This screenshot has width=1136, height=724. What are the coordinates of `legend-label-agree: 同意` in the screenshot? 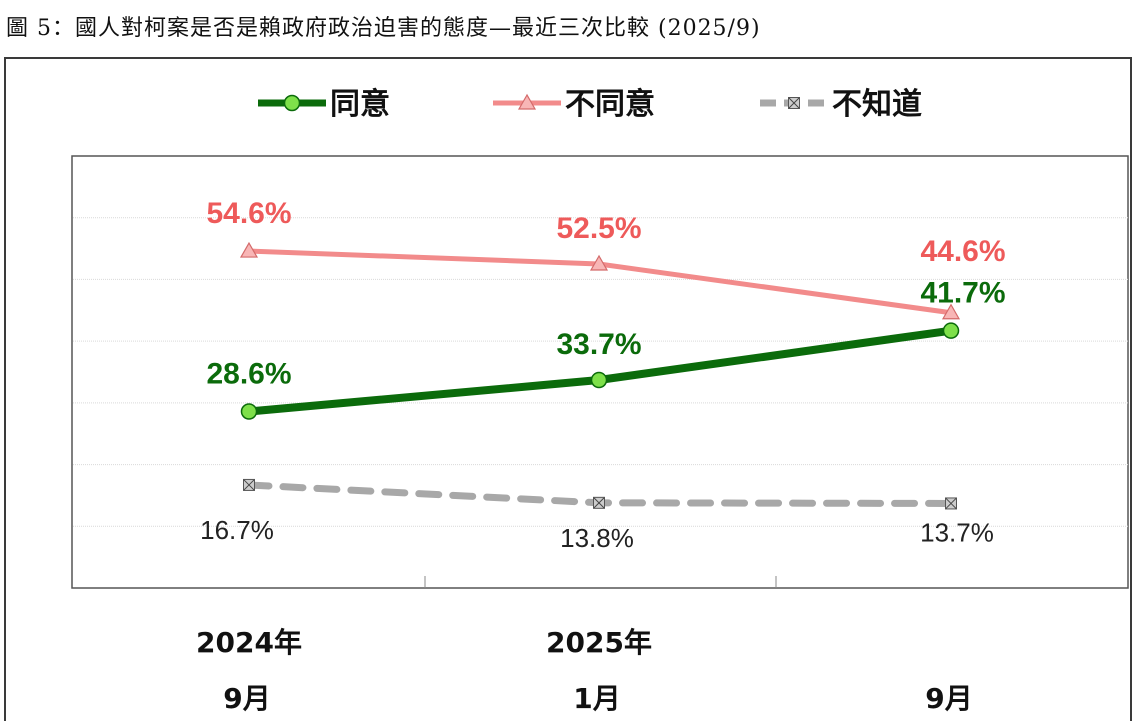 It's located at (360, 104).